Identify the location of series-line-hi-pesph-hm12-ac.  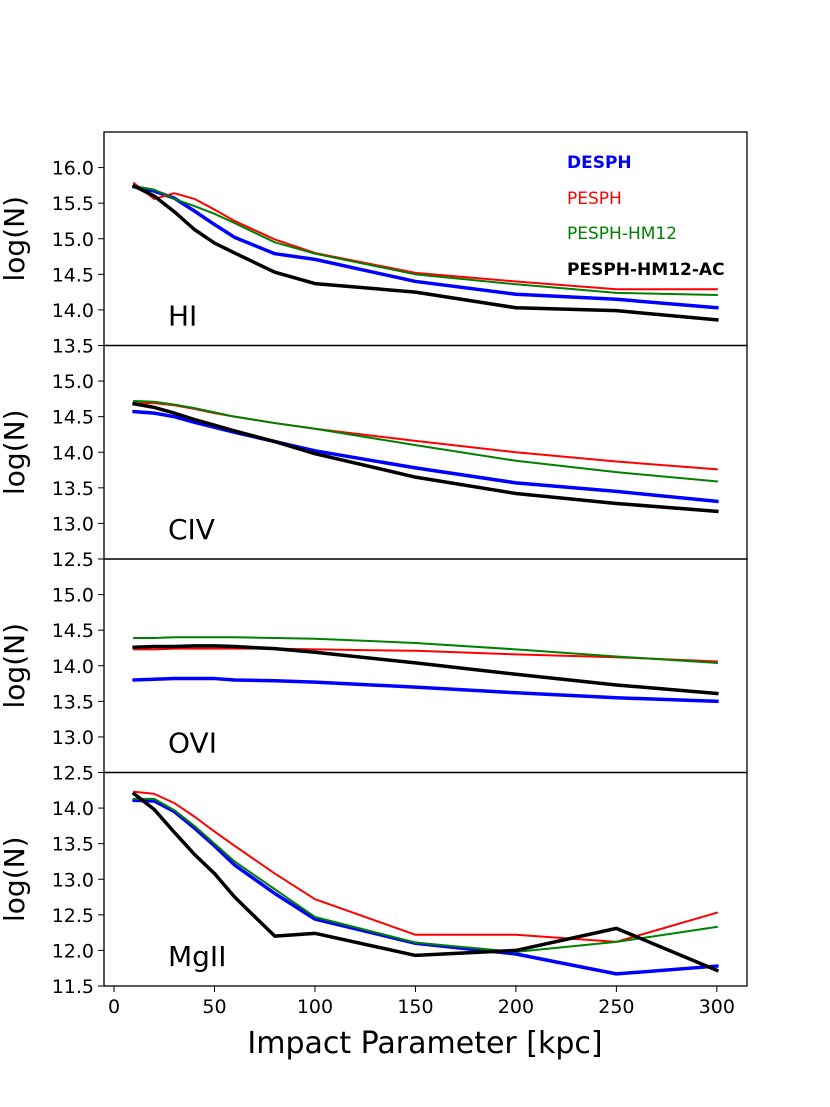
(425, 252).